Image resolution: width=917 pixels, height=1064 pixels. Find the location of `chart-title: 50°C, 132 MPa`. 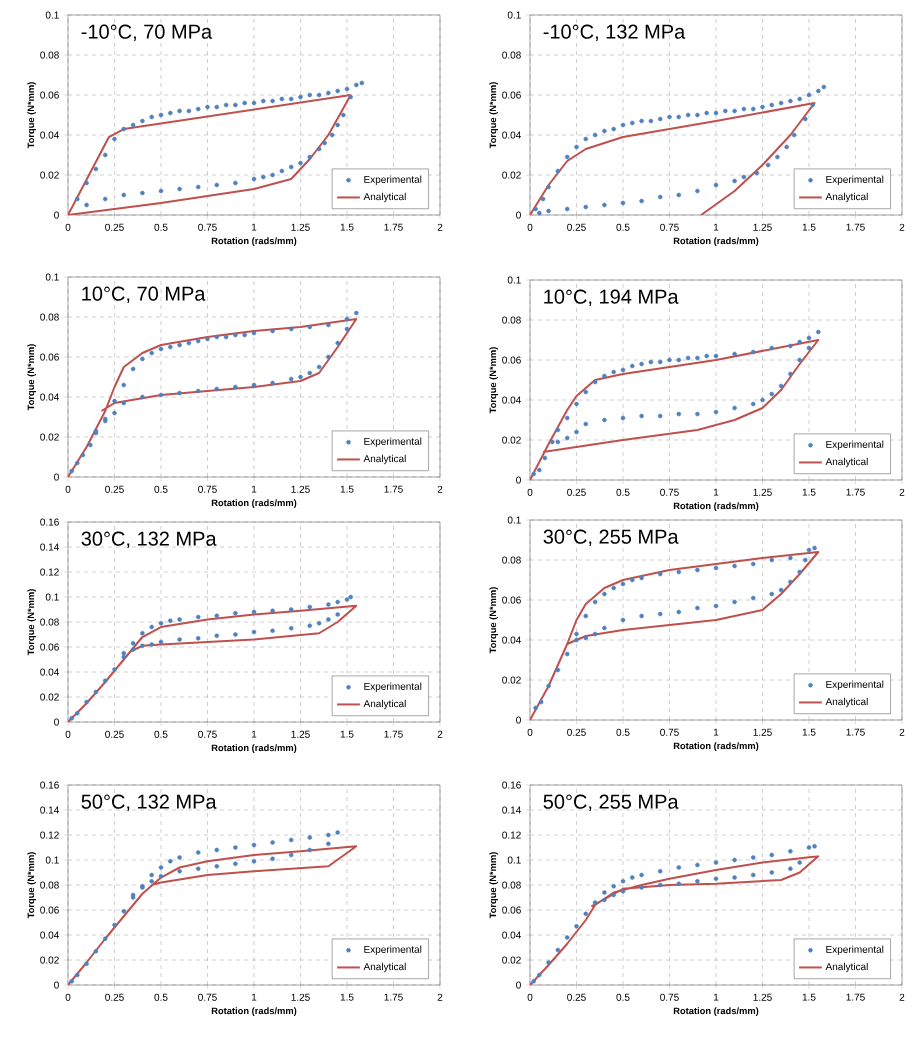

chart-title: 50°C, 132 MPa is located at coordinates (149, 803).